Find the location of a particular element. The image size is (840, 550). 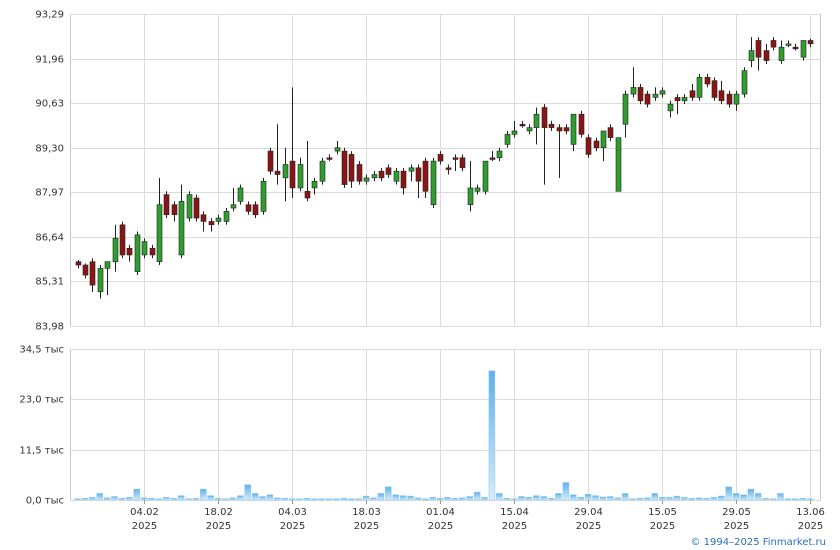

y-tick-label: 91,96 is located at coordinates (49, 60).